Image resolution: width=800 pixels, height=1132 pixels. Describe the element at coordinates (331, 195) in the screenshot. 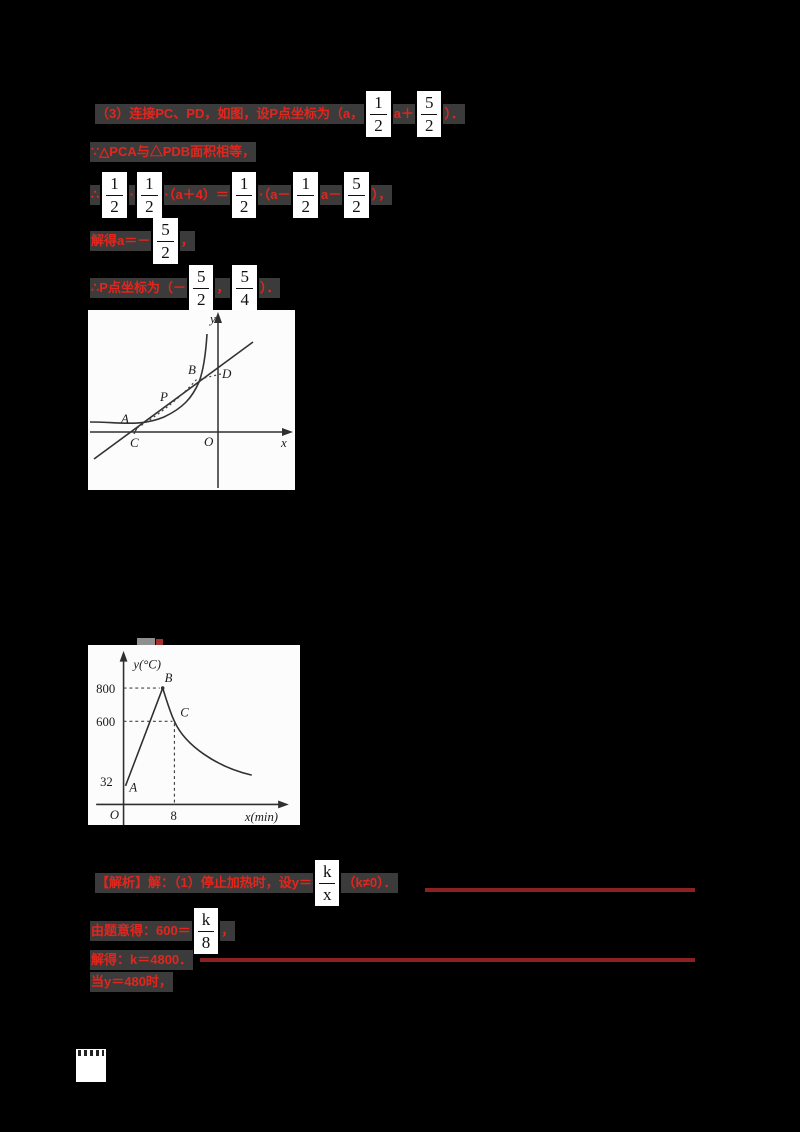

I see `math-text: a－` at that location.